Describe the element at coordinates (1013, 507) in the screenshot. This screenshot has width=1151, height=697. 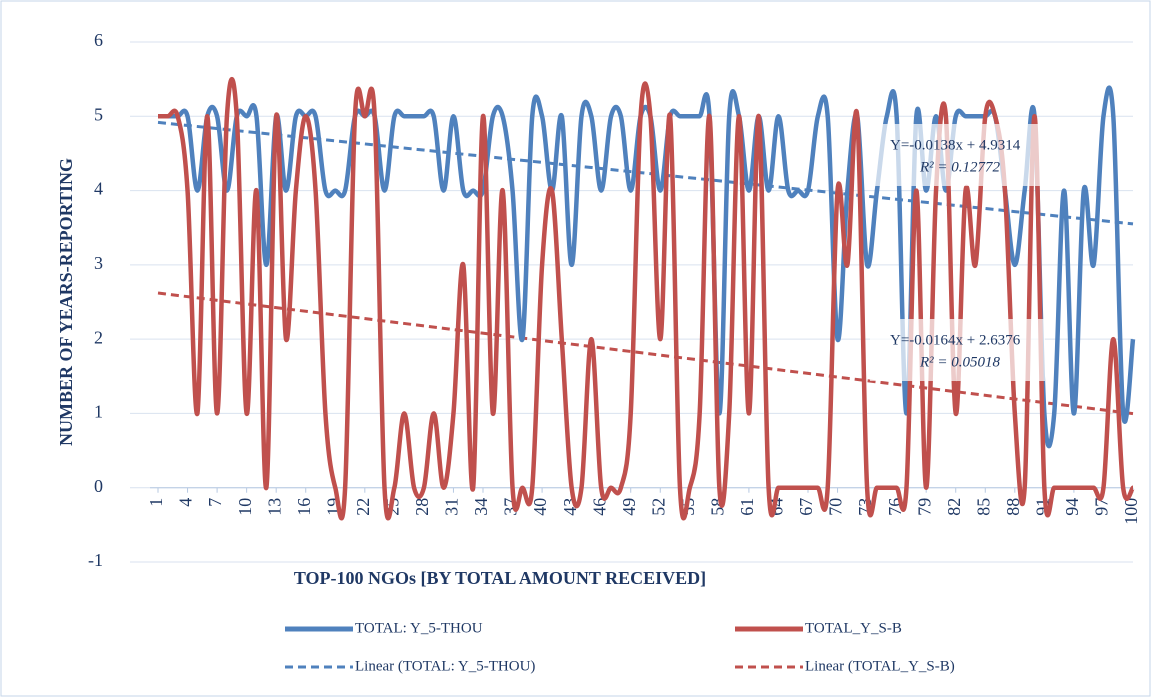
I see `x-tick-label: 88` at that location.